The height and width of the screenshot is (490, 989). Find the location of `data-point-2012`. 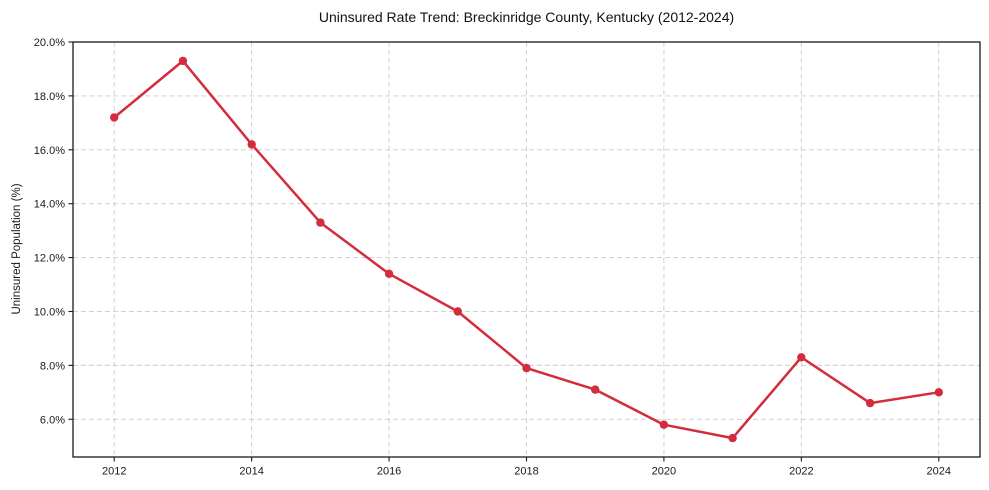

data-point-2012 is located at coordinates (114, 117).